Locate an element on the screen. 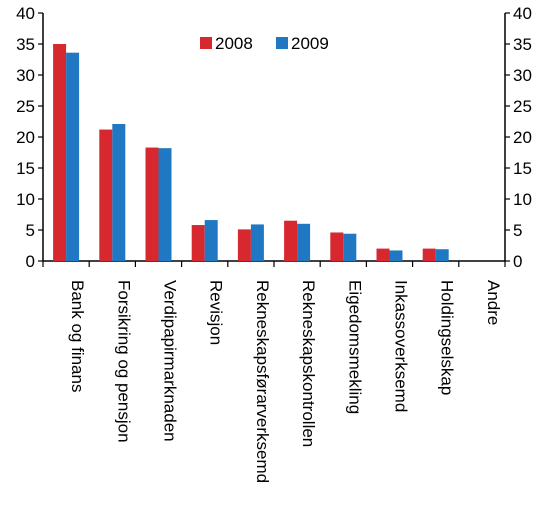 Image resolution: width=550 pixels, height=513 pixels. category-label: Inkassoverksemd is located at coordinates (401, 346).